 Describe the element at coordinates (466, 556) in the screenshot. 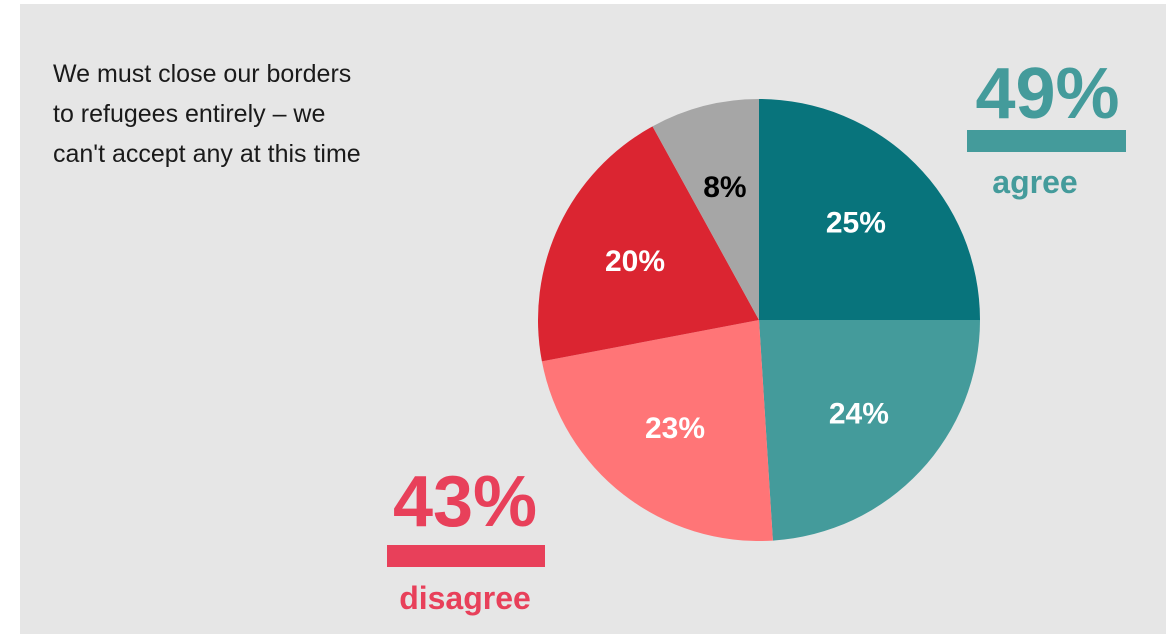

I see `disagree-underline` at that location.